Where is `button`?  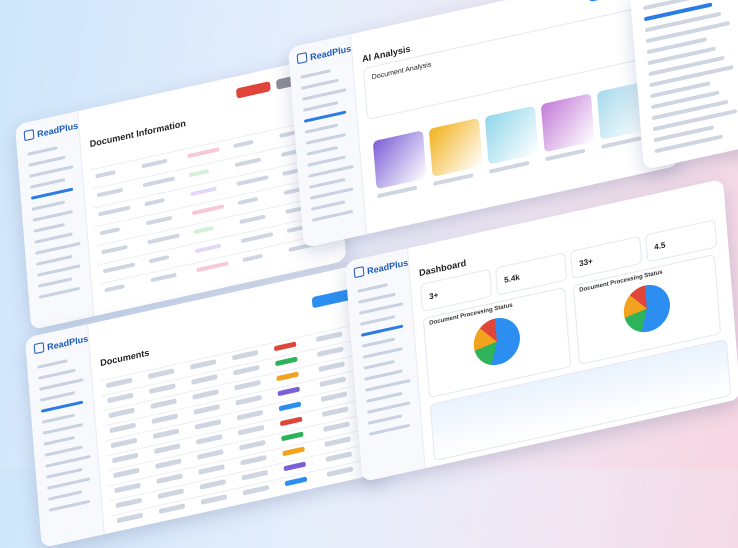 button is located at coordinates (253, 90).